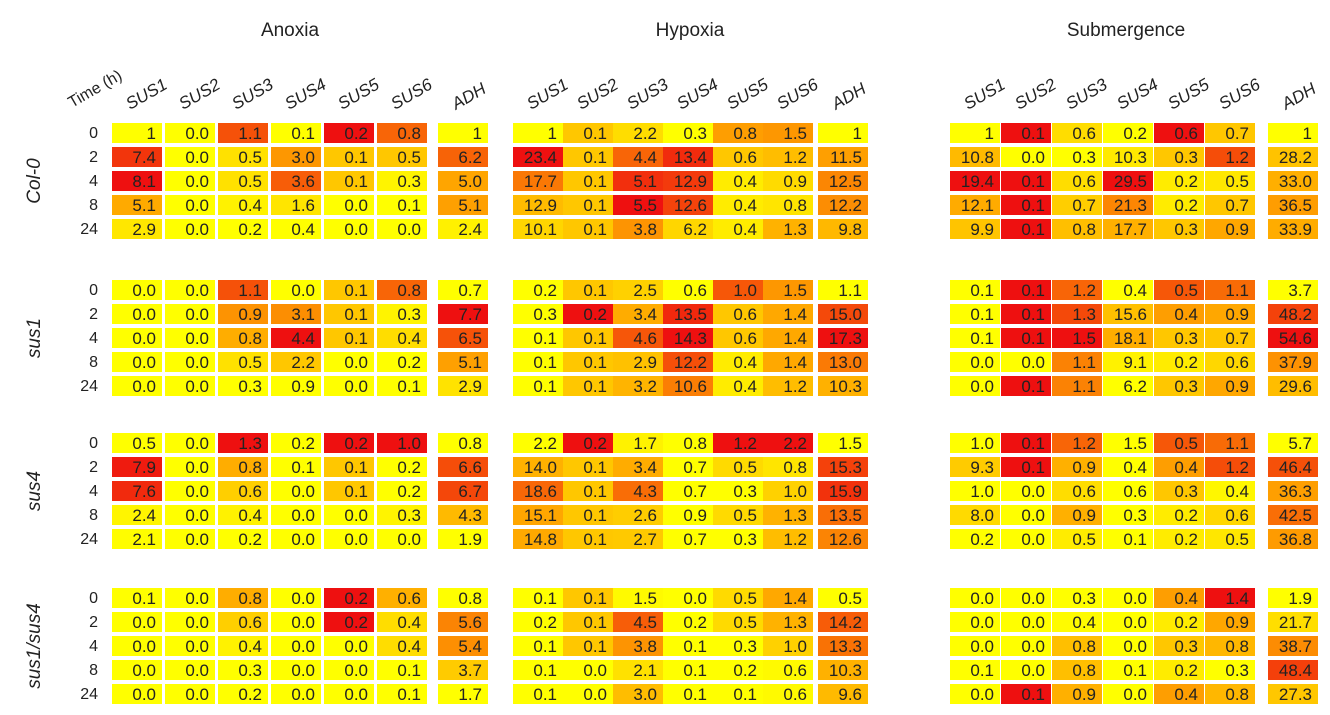 This screenshot has width=1330, height=715. I want to click on cell-value: 1.7, so click(470, 694).